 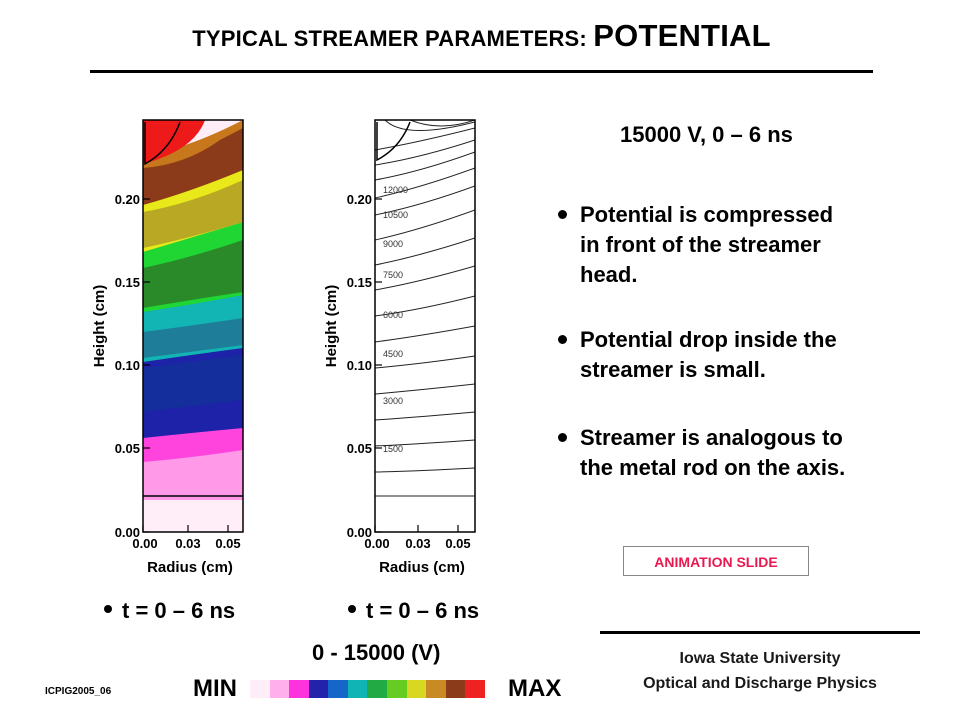 I want to click on slide-title: TYPICAL STREAMER PARAMETERS: POTENTIAL, so click(x=481, y=36).